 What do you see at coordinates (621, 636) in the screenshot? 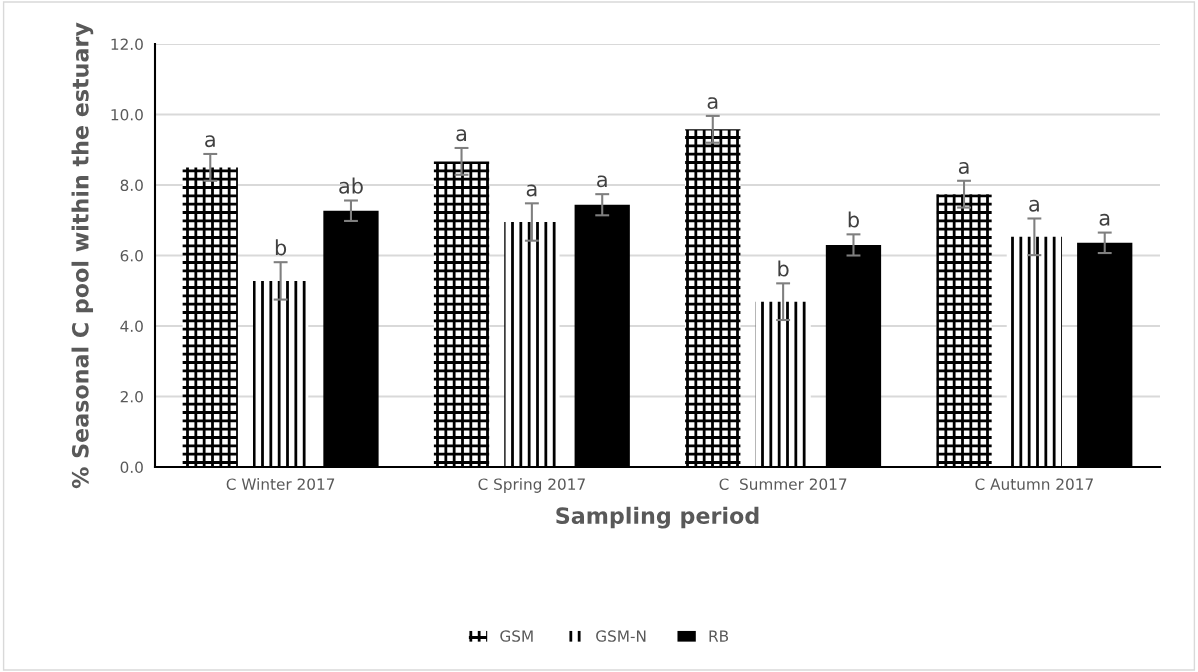
I see `legend-label: GSM-N` at bounding box center [621, 636].